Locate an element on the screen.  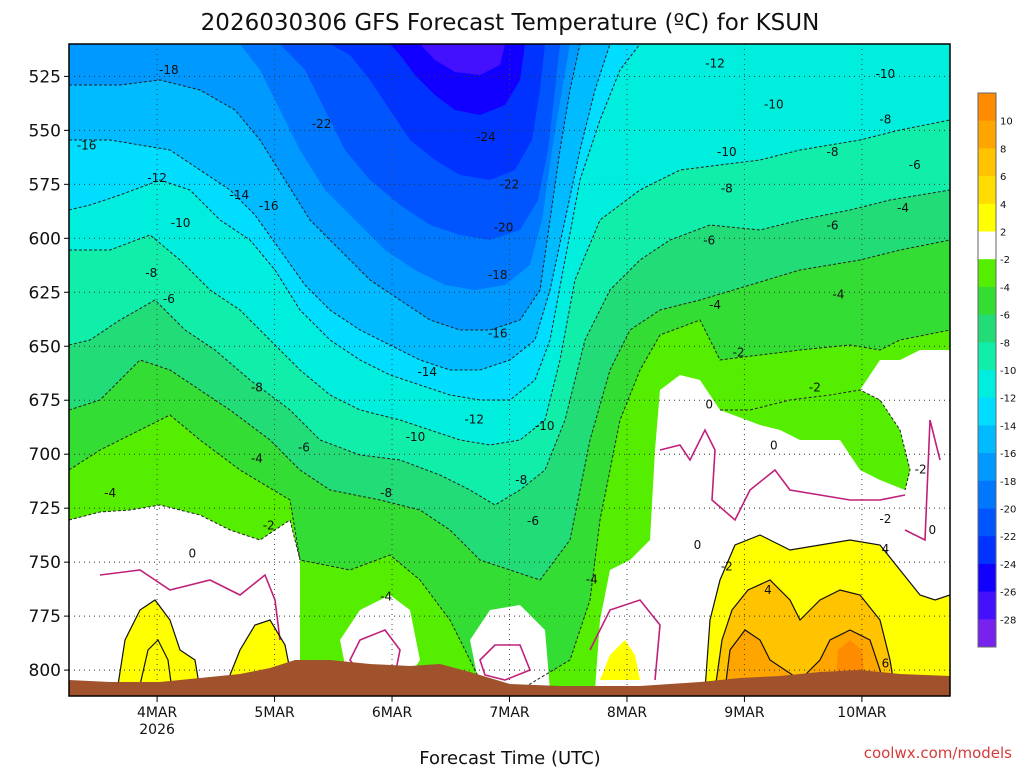
y-tick-label: 700 is located at coordinates (45, 455).